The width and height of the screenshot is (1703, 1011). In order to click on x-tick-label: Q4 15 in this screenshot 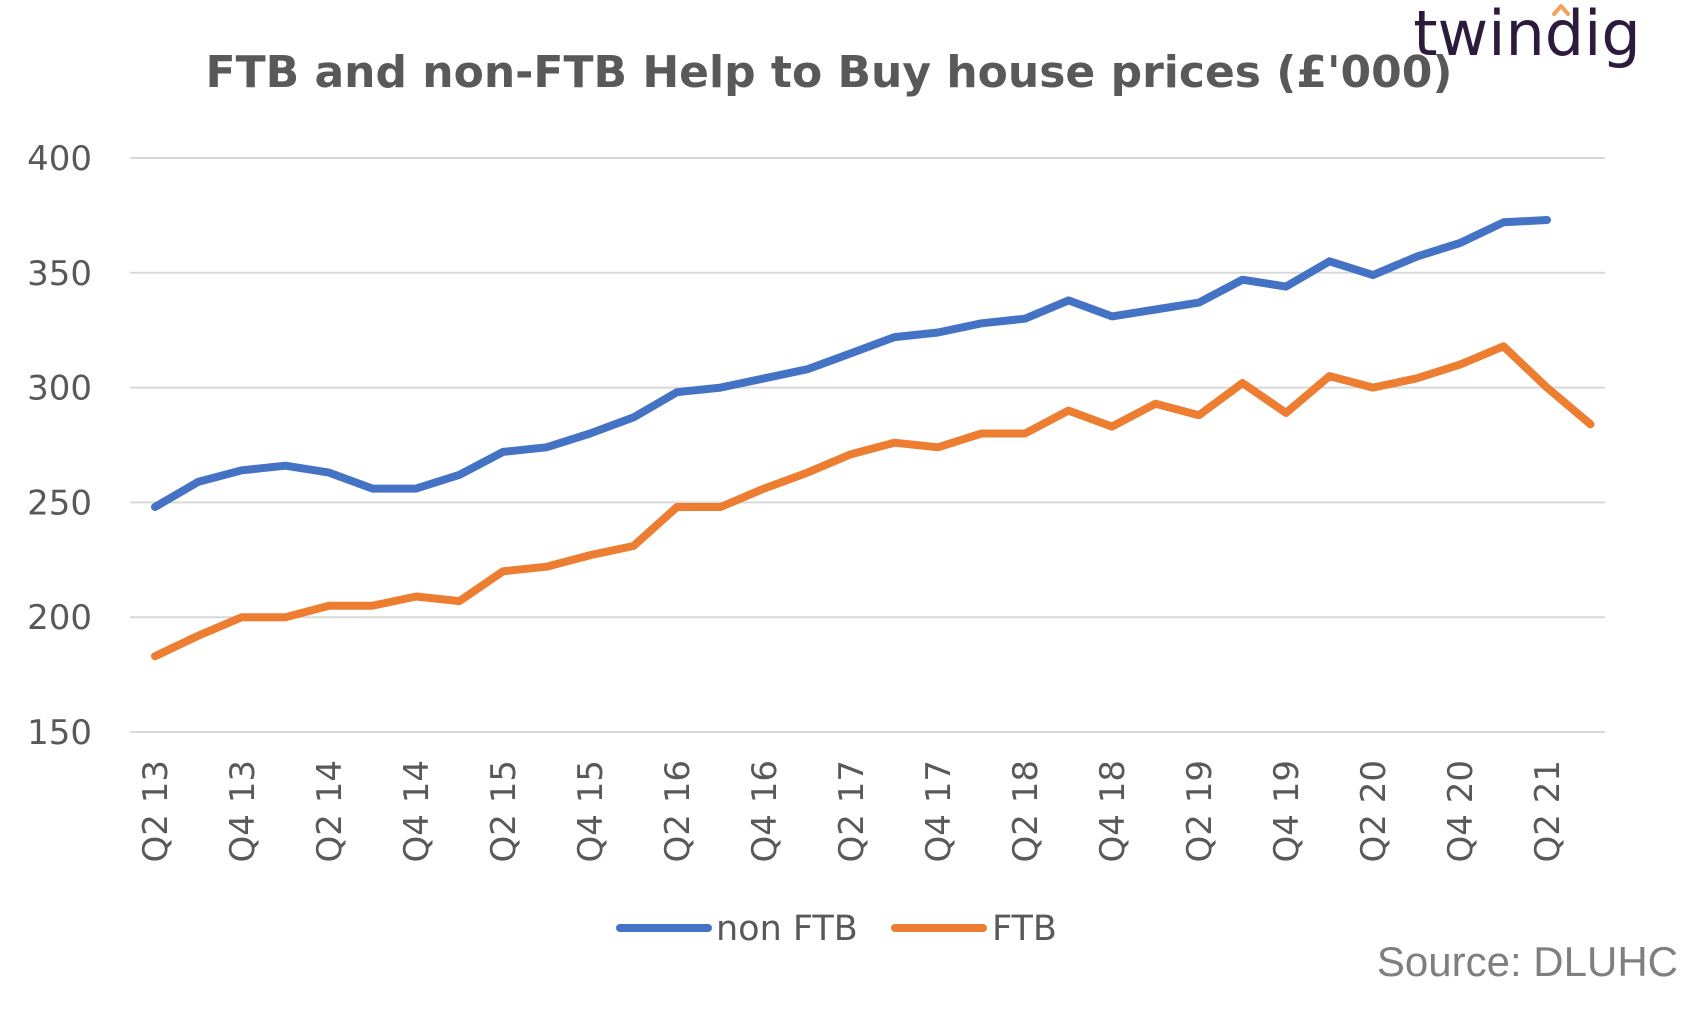, I will do `click(591, 811)`.